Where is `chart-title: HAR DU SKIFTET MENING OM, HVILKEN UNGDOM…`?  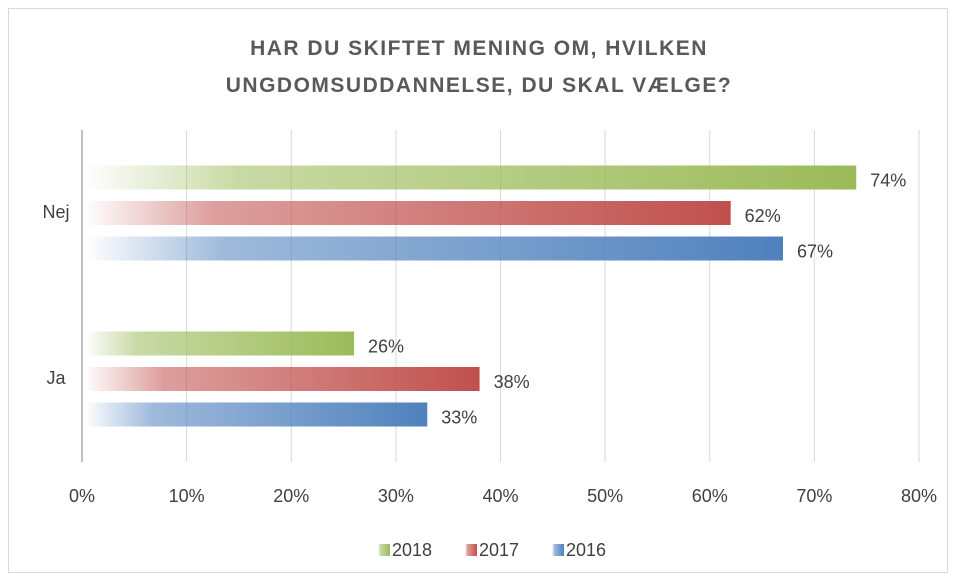 chart-title: HAR DU SKIFTET MENING OM, HVILKEN UNGDOM… is located at coordinates (479, 67).